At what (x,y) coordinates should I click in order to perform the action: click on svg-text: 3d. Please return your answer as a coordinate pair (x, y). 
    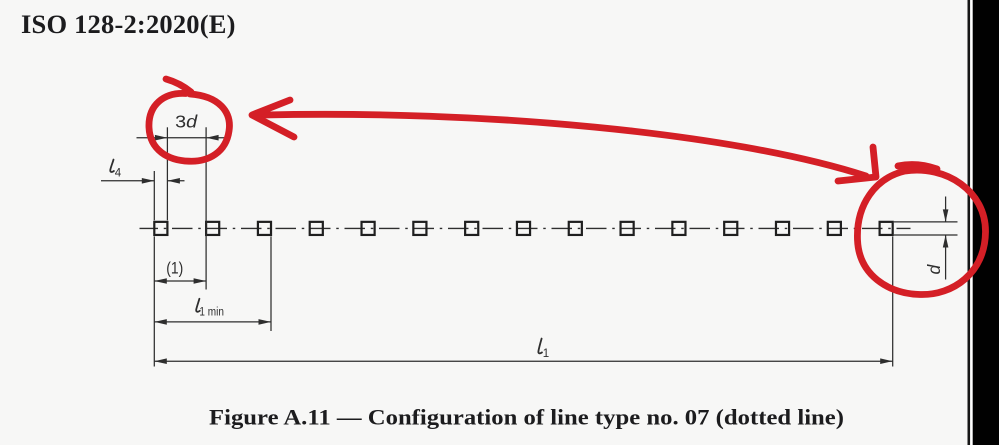
    Looking at the image, I should click on (187, 122).